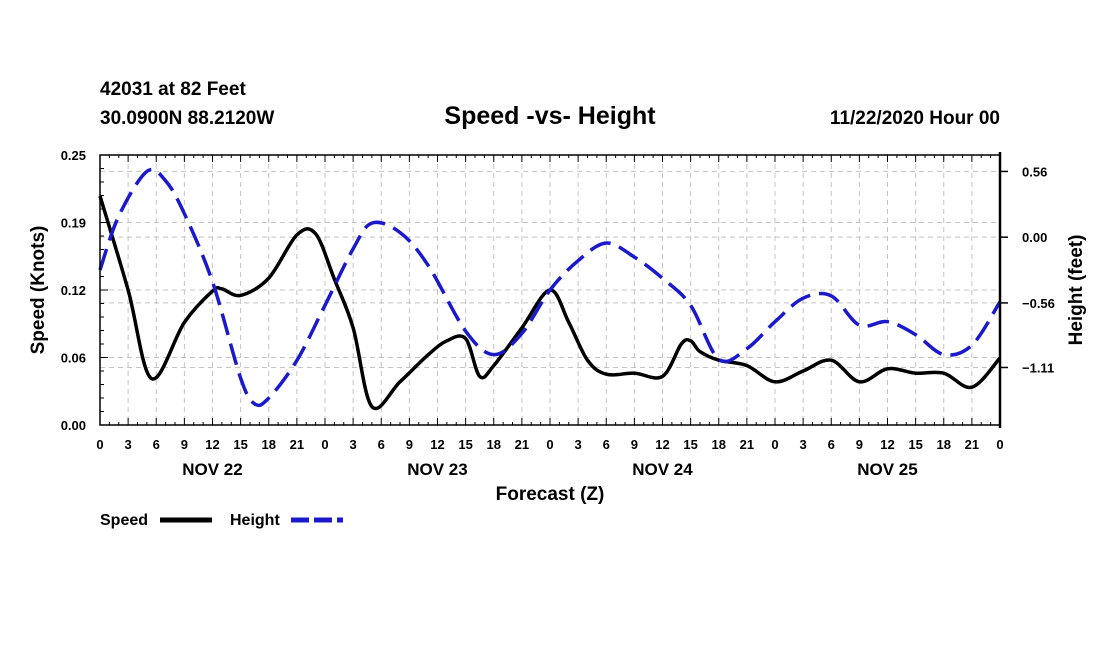  What do you see at coordinates (1038, 269) in the screenshot?
I see `right-axis-tick-labels: 0.56 0.00 −0.56 −1.11` at bounding box center [1038, 269].